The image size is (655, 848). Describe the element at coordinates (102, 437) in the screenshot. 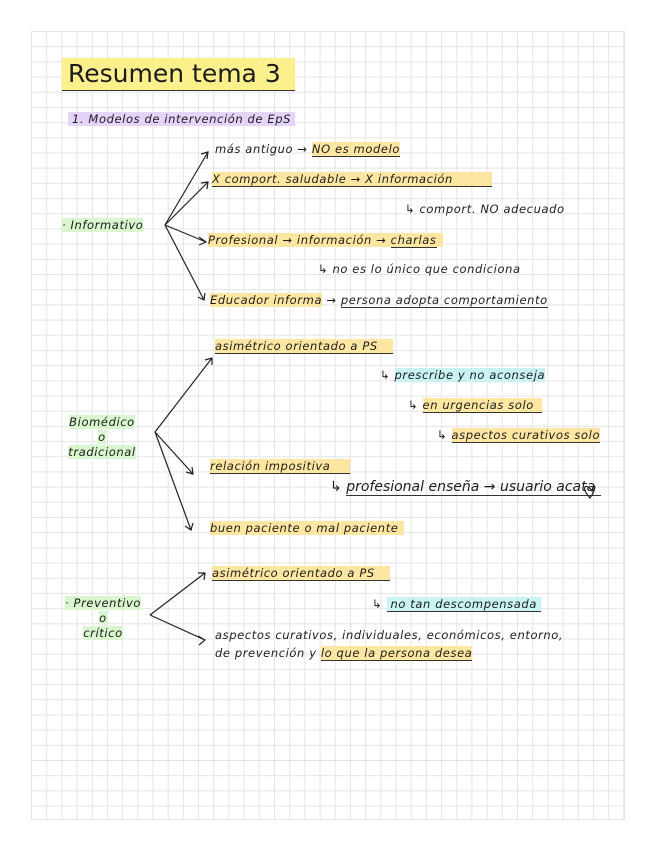

I see `model-biomedico: Biomédico o tradicional` at that location.